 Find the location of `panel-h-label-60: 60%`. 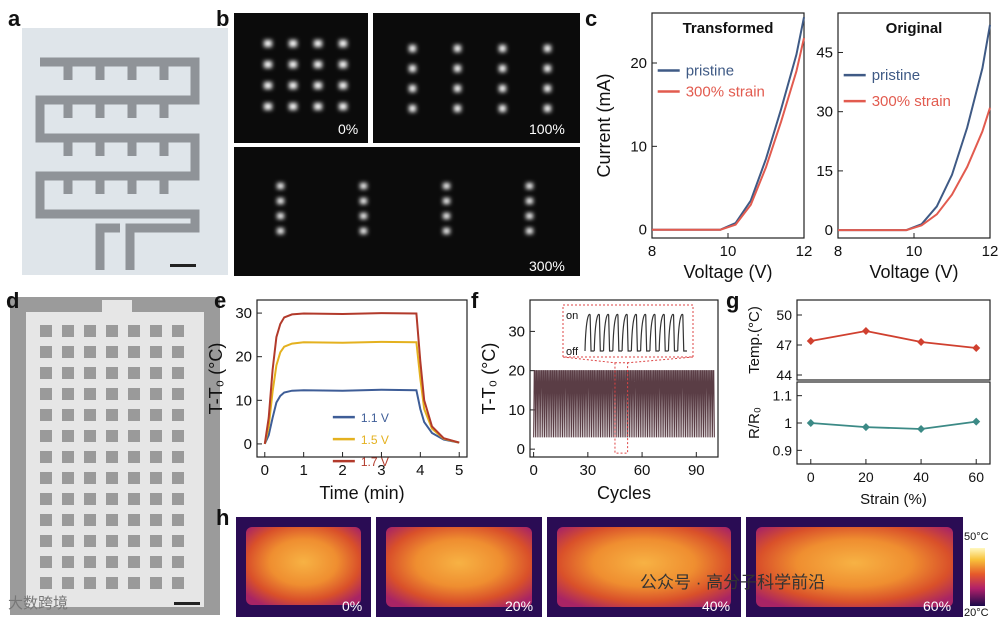

panel-h-label-60: 60% is located at coordinates (937, 606).